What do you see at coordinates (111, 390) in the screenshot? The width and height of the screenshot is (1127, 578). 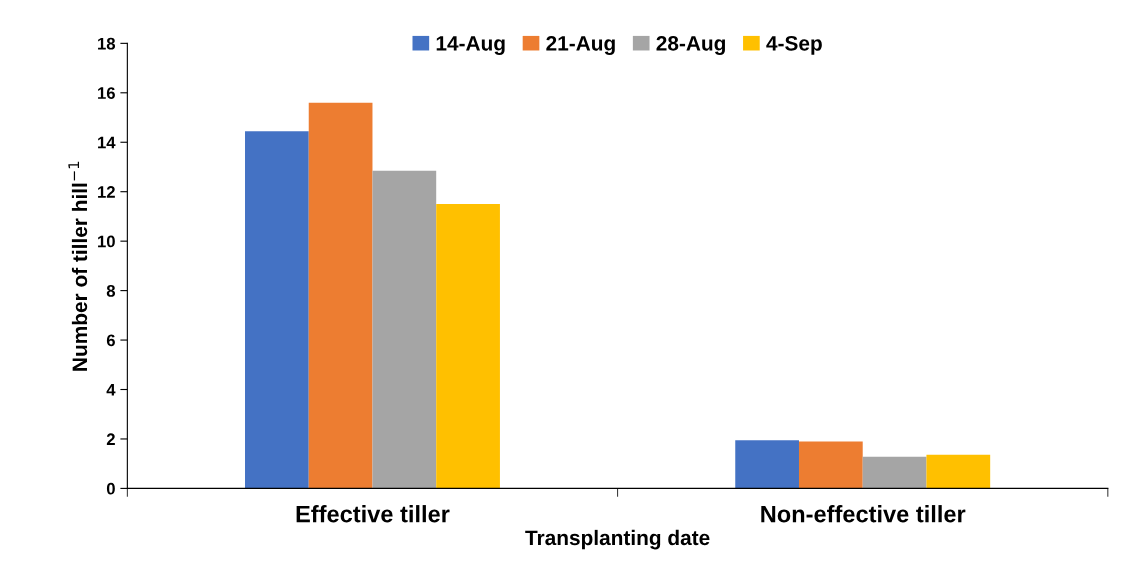 I see `y-tick-label: 4` at bounding box center [111, 390].